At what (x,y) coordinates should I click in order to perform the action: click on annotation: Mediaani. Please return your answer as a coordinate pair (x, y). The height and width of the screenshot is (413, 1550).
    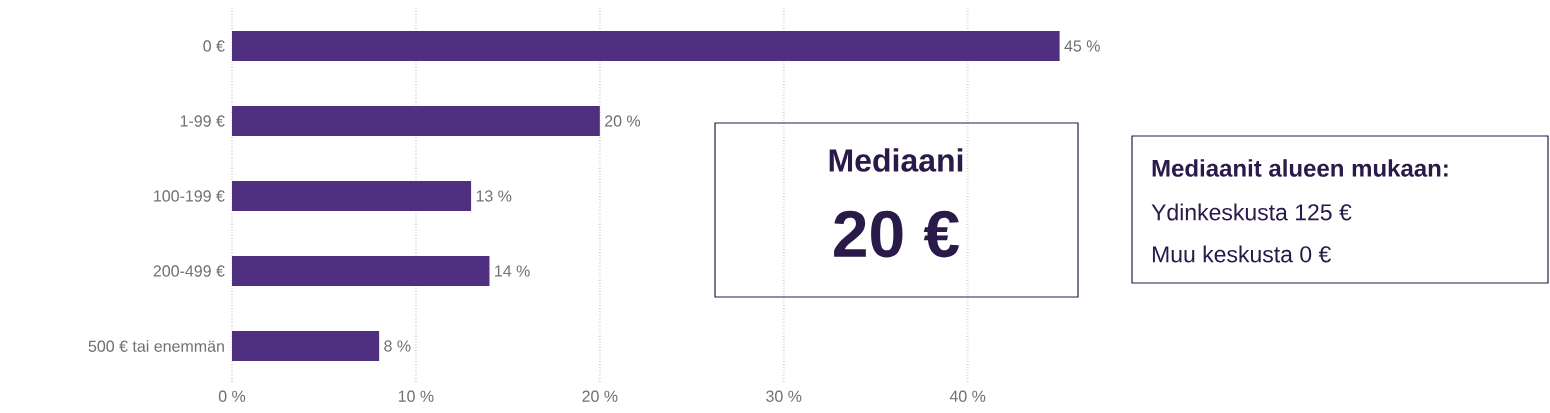
    Looking at the image, I should click on (896, 160).